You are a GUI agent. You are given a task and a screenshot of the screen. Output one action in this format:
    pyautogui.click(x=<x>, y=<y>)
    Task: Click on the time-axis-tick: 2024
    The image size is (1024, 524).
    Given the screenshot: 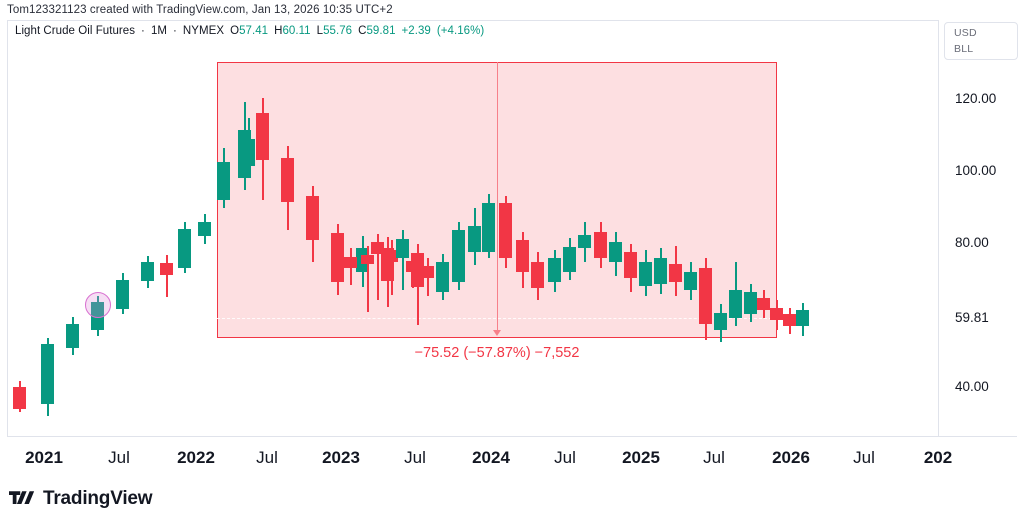 What is the action you would take?
    pyautogui.click(x=491, y=457)
    